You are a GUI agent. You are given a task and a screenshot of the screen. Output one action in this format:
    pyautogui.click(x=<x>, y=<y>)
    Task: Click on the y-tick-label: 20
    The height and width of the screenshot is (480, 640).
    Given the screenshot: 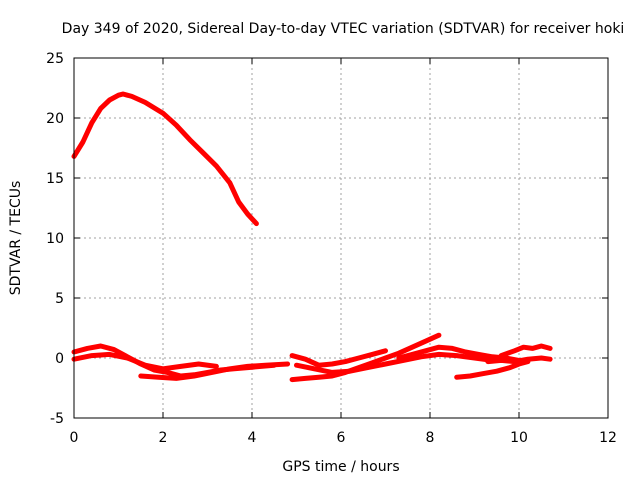 What is the action you would take?
    pyautogui.click(x=55, y=119)
    